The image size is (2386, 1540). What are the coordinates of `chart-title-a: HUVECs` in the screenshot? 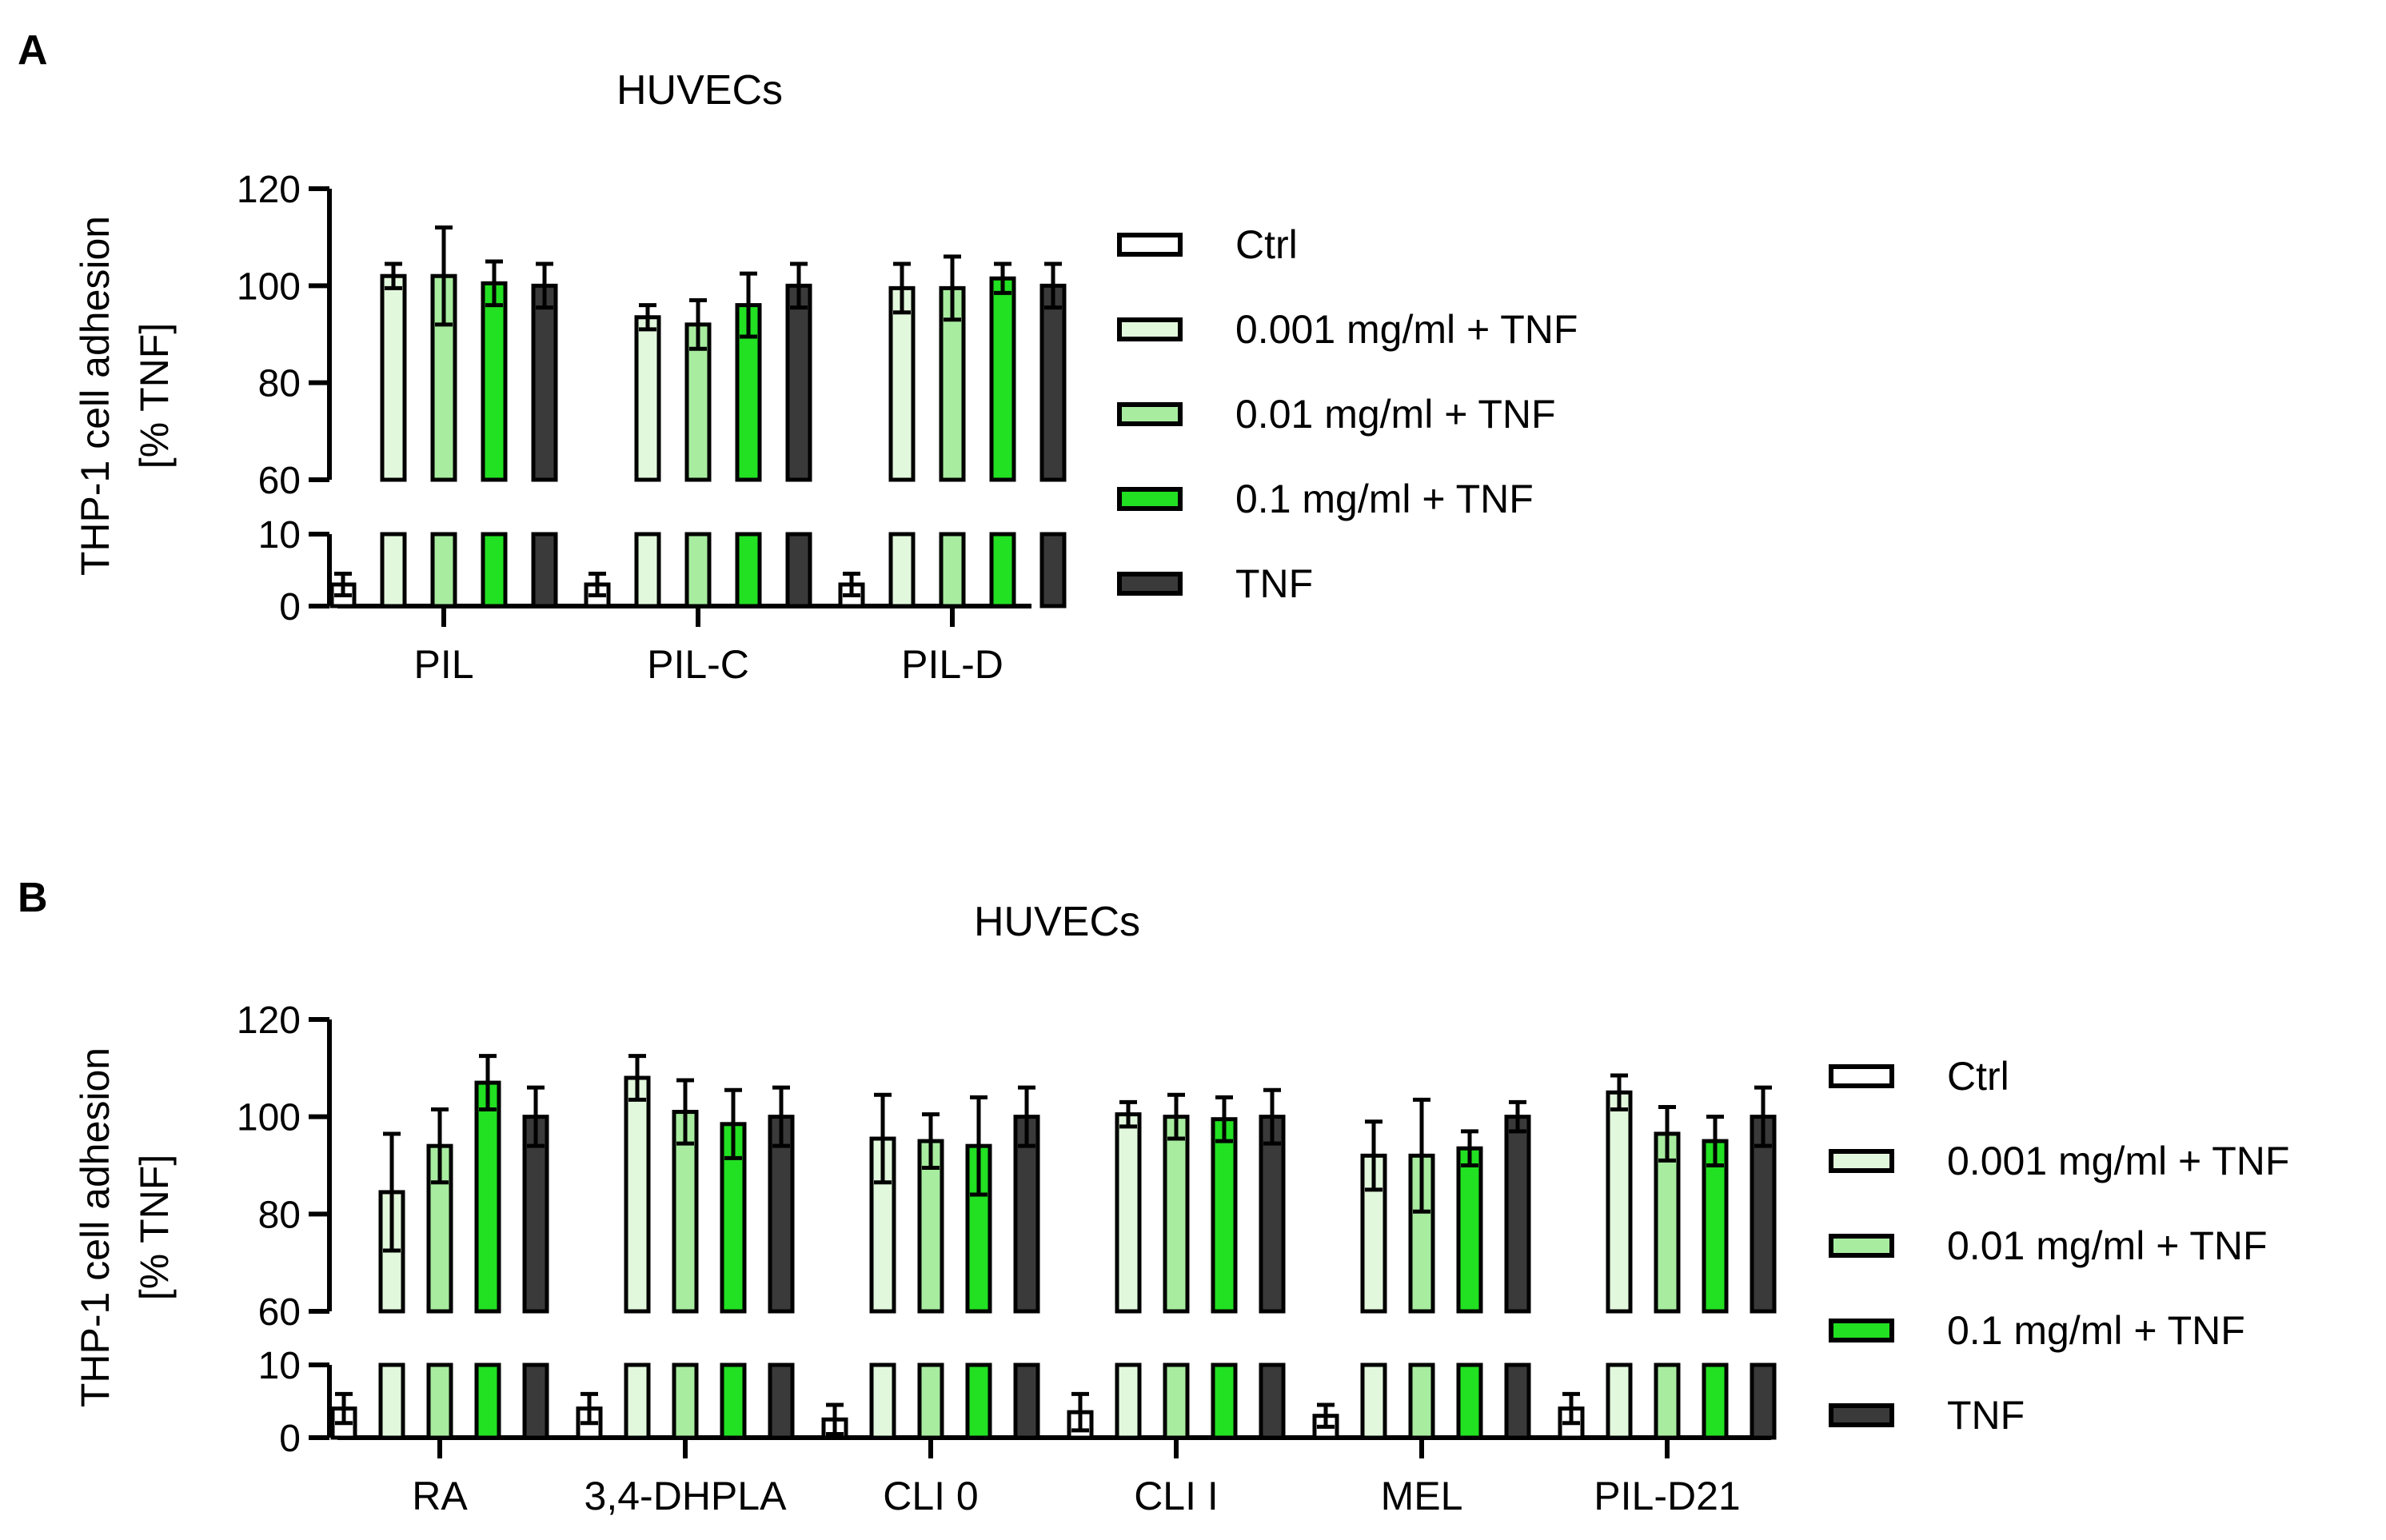 It's located at (700, 90).